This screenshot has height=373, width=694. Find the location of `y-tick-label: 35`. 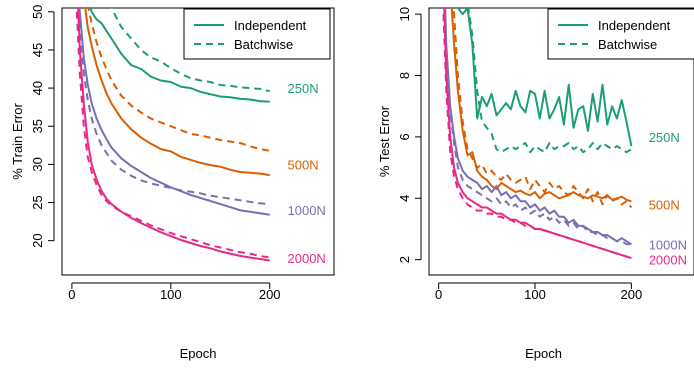

y-tick-label: 35 is located at coordinates (37, 126).